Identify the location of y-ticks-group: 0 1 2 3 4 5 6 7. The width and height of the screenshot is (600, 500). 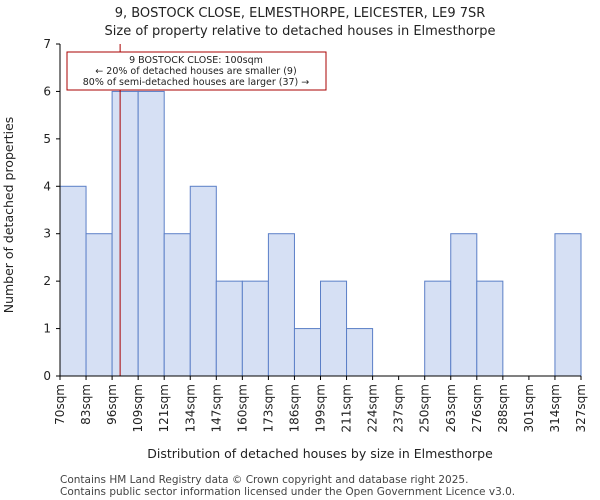
(51, 210).